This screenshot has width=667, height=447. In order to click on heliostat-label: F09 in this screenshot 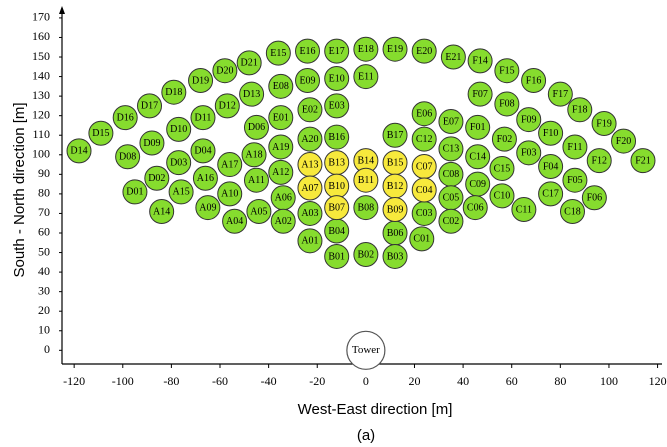, I will do `click(529, 119)`.